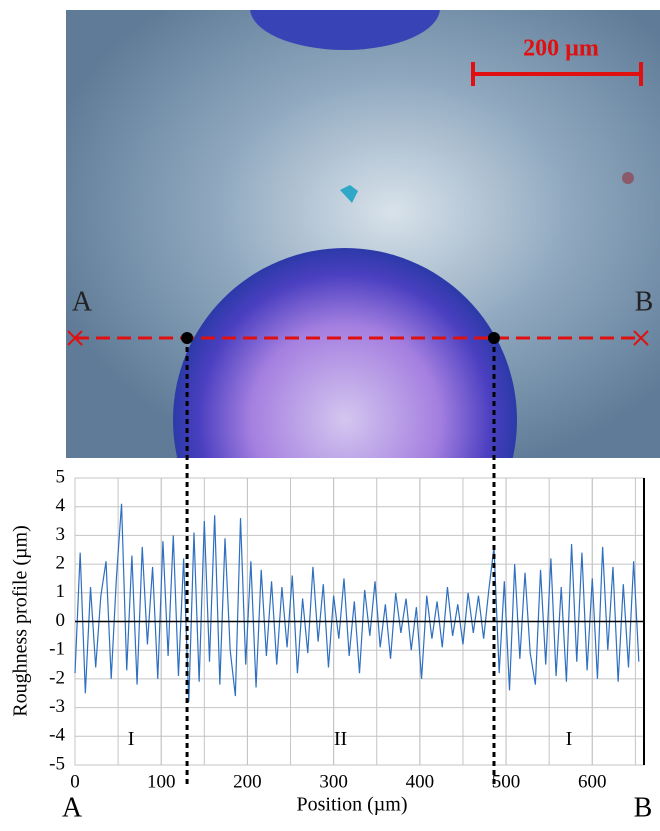 The height and width of the screenshot is (831, 660). I want to click on region-label: II, so click(340, 739).